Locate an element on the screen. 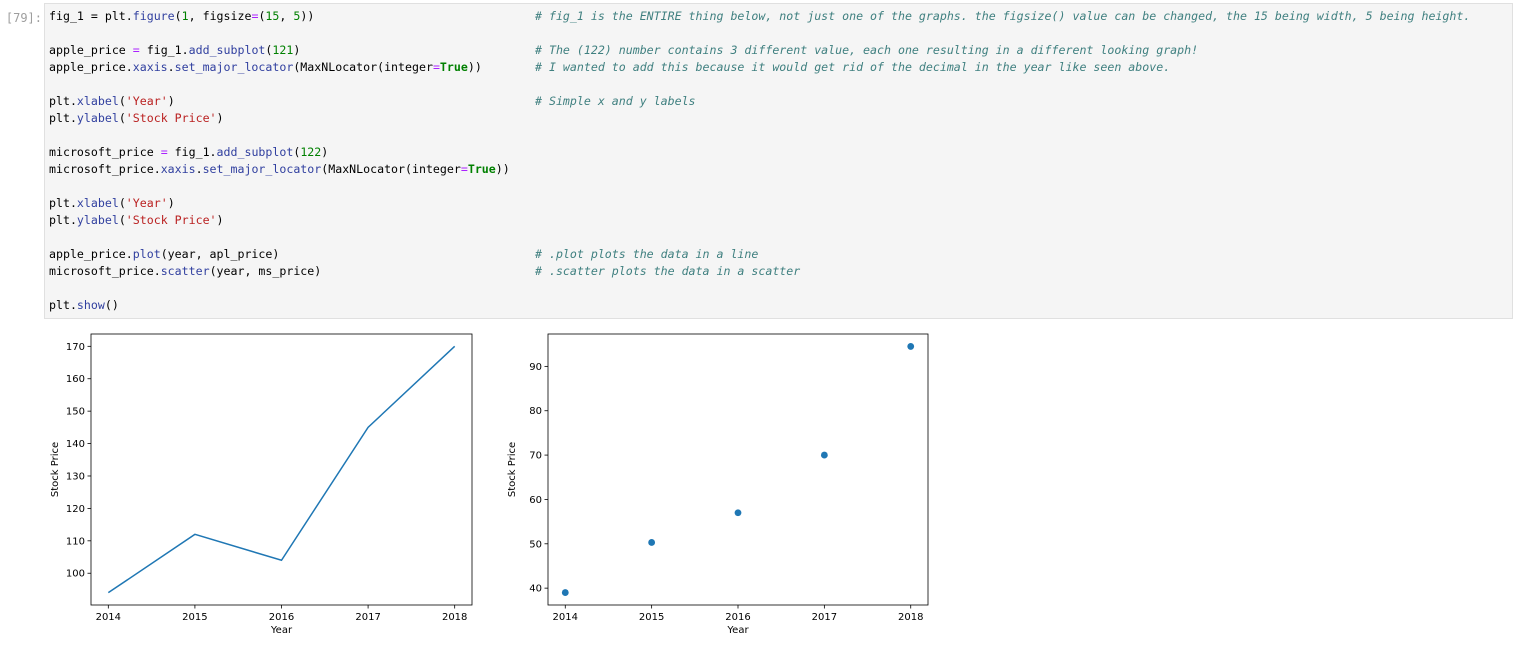 This screenshot has width=1517, height=653. code-token: figure is located at coordinates (153, 16).